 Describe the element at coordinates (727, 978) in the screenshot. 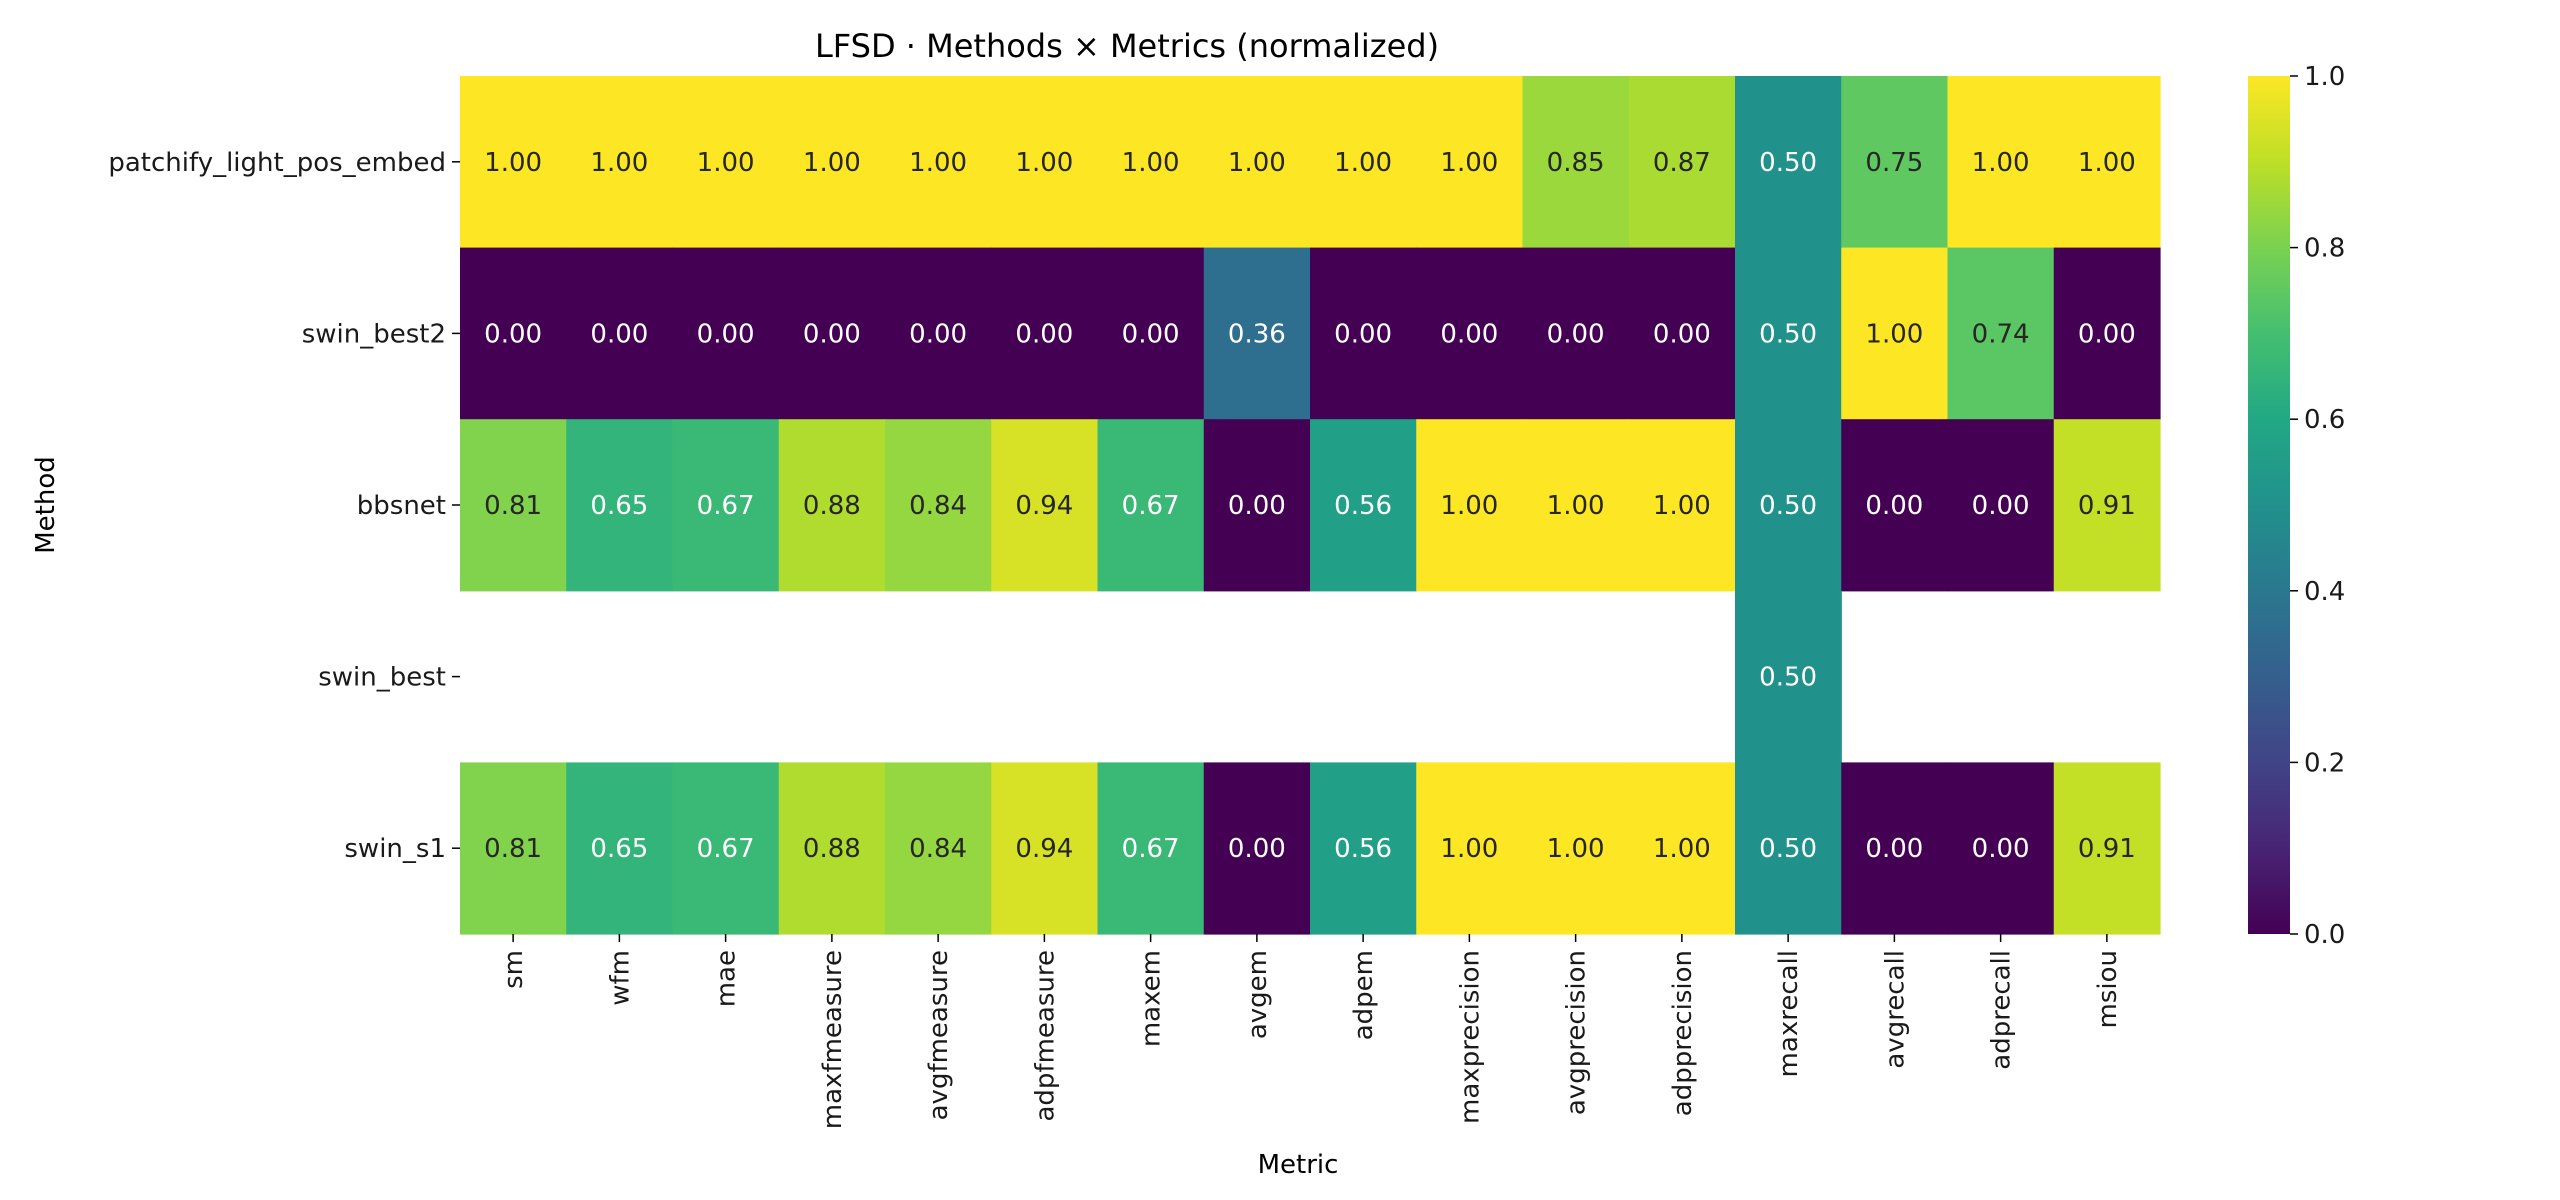

I see `x-tick-label: mae` at that location.